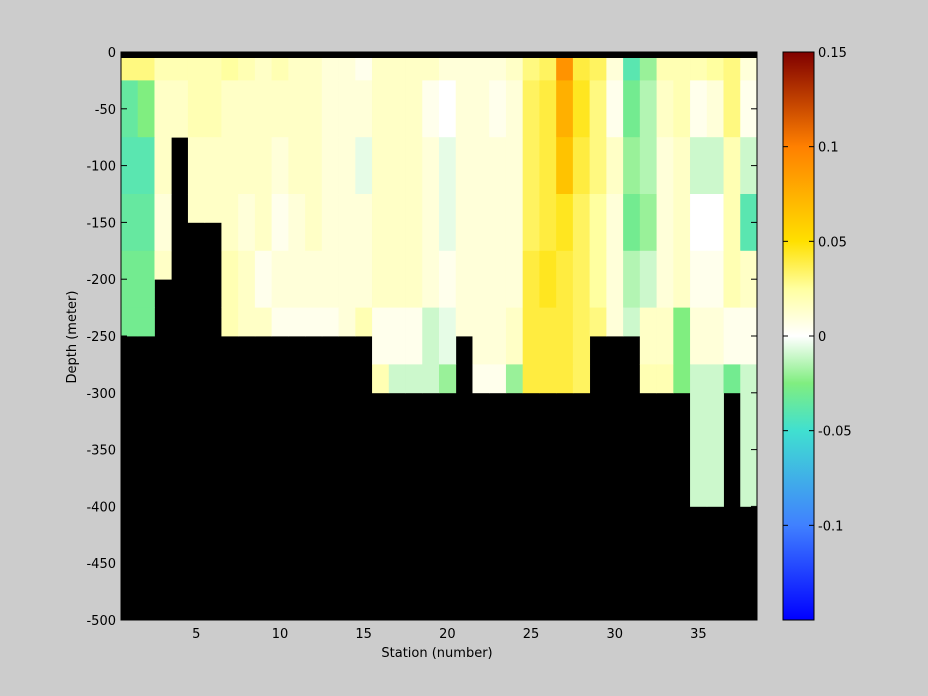 The width and height of the screenshot is (928, 696). I want to click on y-tick-label: -200, so click(101, 280).